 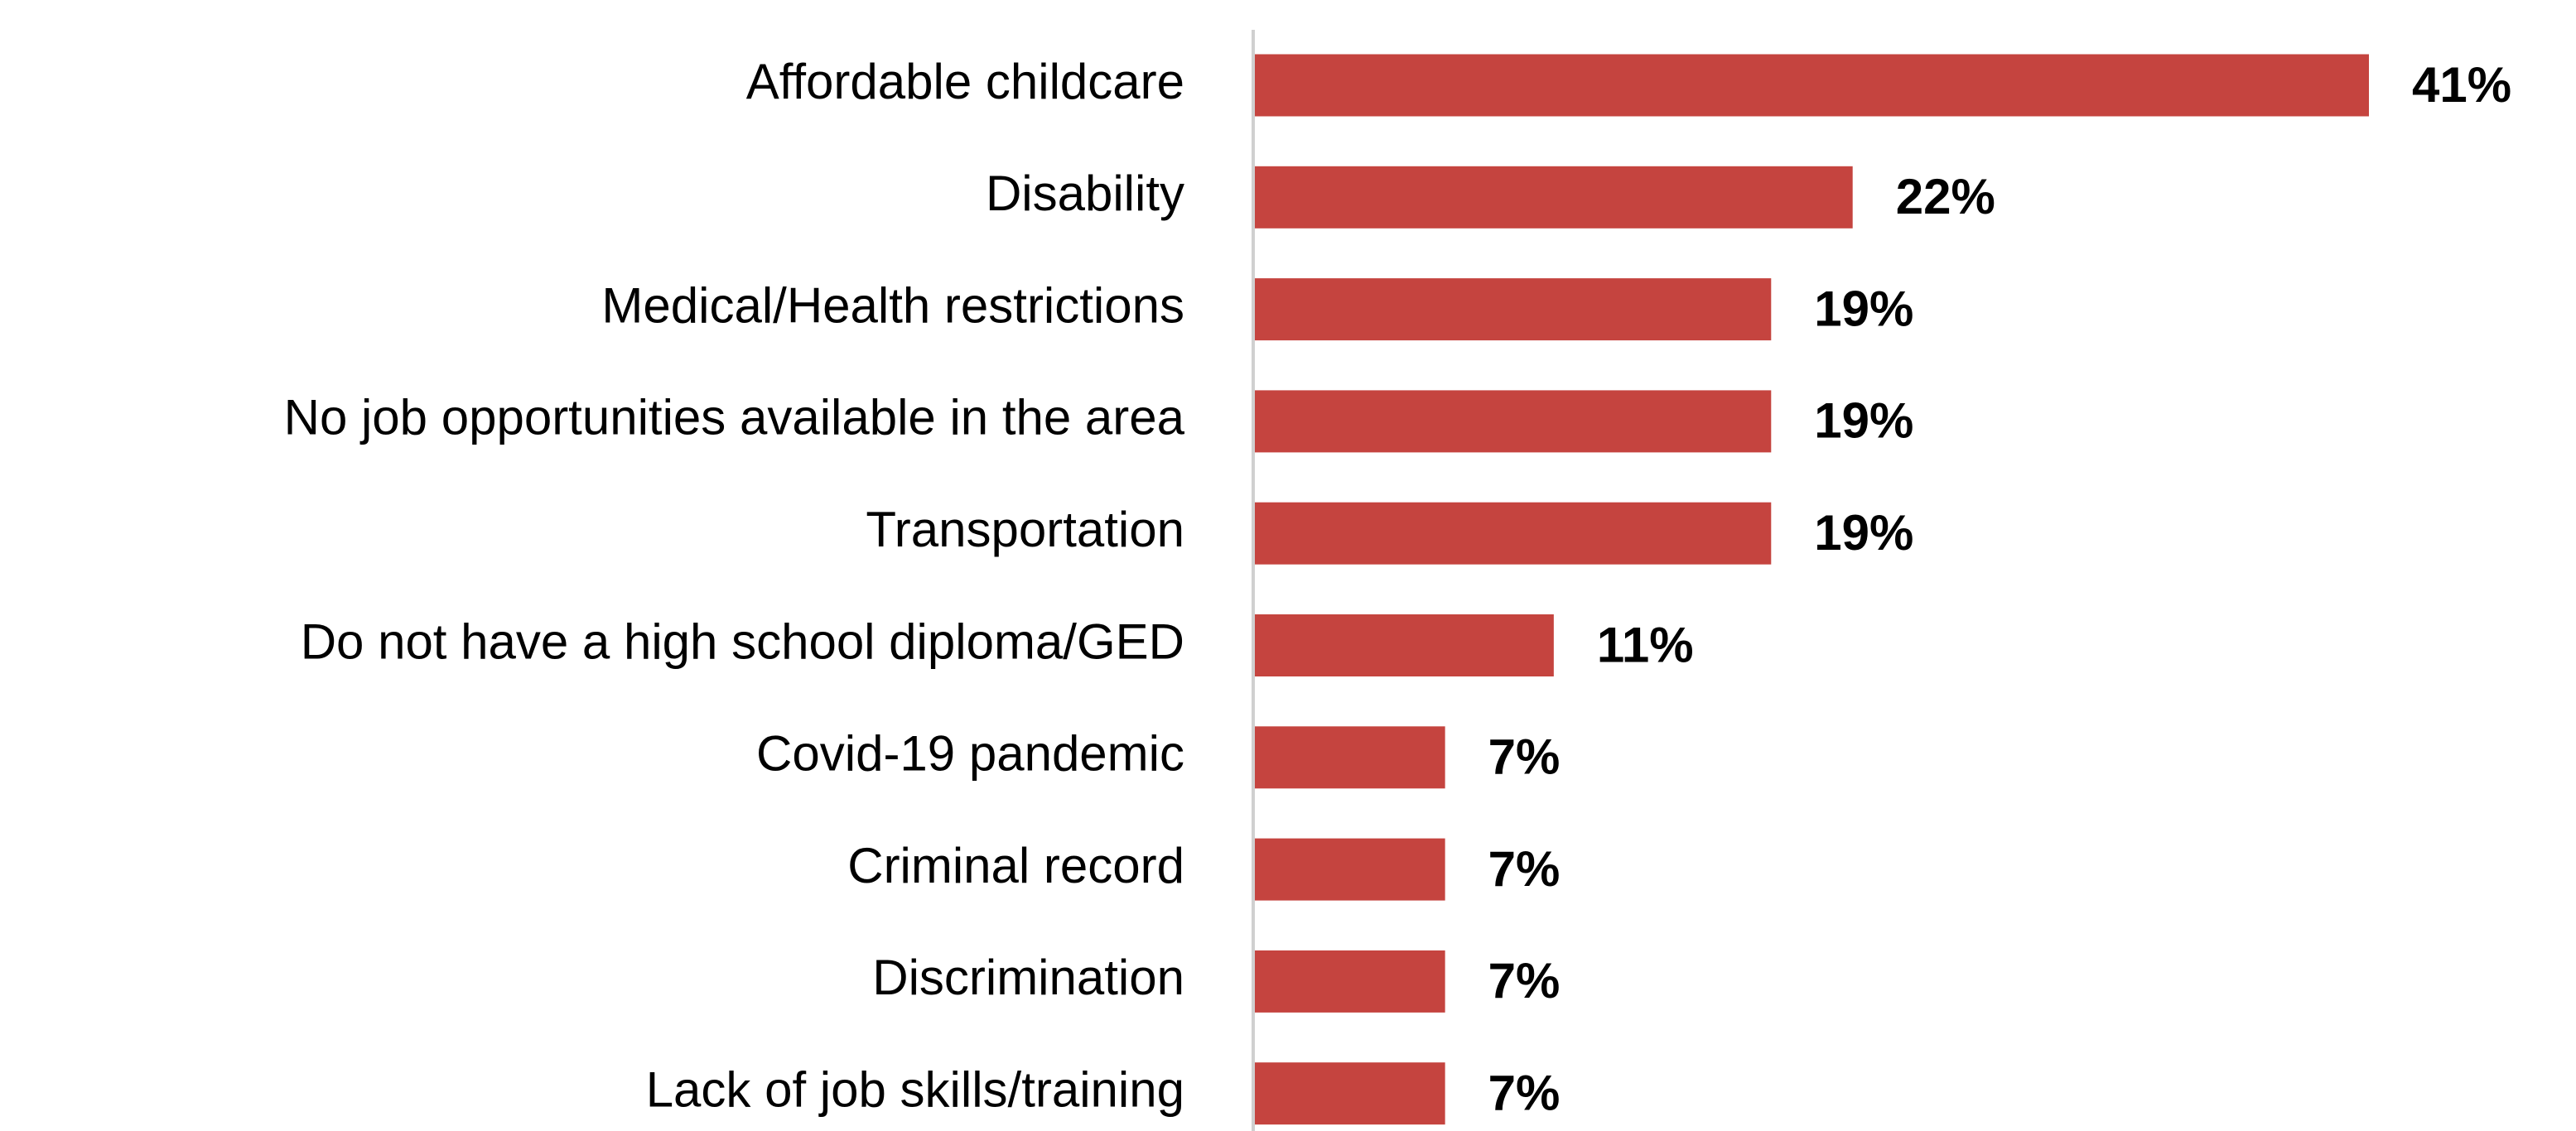 What do you see at coordinates (915, 1090) in the screenshot?
I see `category-label: Lack of job skills/training` at bounding box center [915, 1090].